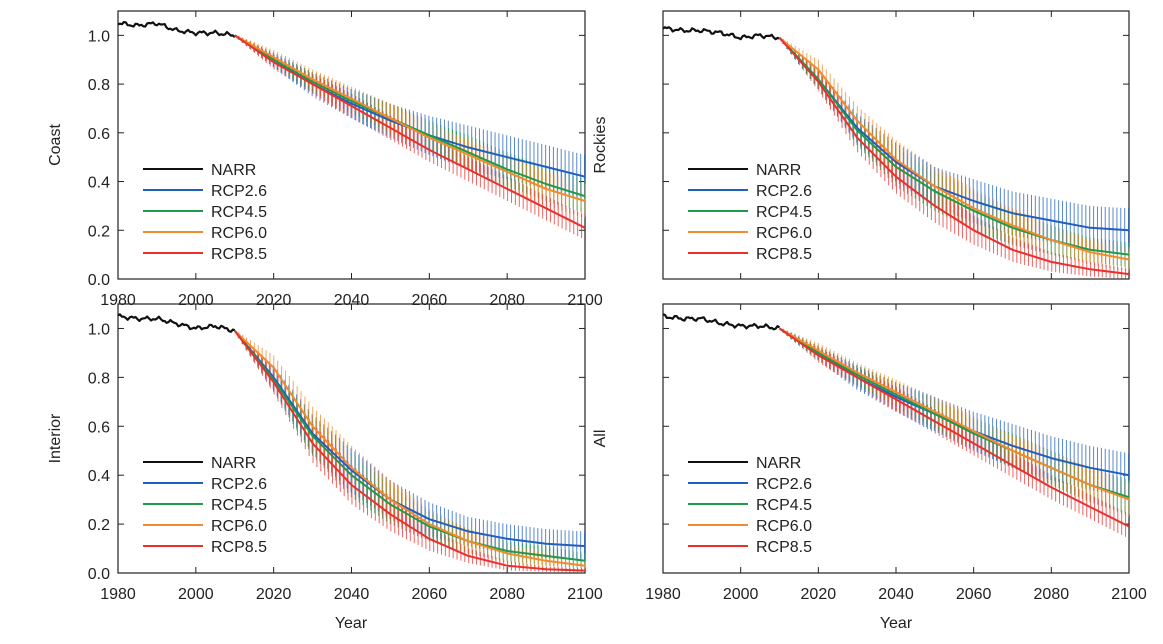 This screenshot has height=644, width=1163. I want to click on all-legend-label-4: RCP8.5, so click(784, 547).